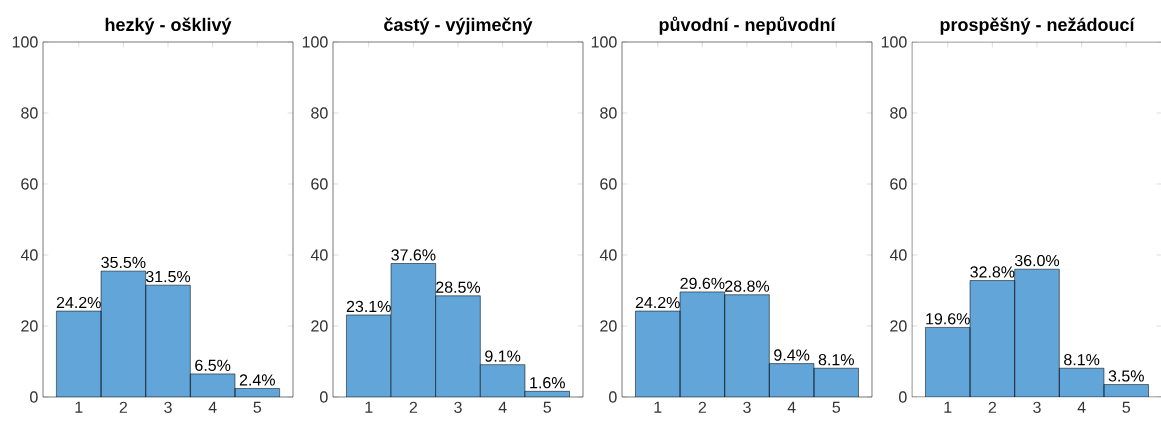  I want to click on data-label: 29.6%, so click(702, 283).